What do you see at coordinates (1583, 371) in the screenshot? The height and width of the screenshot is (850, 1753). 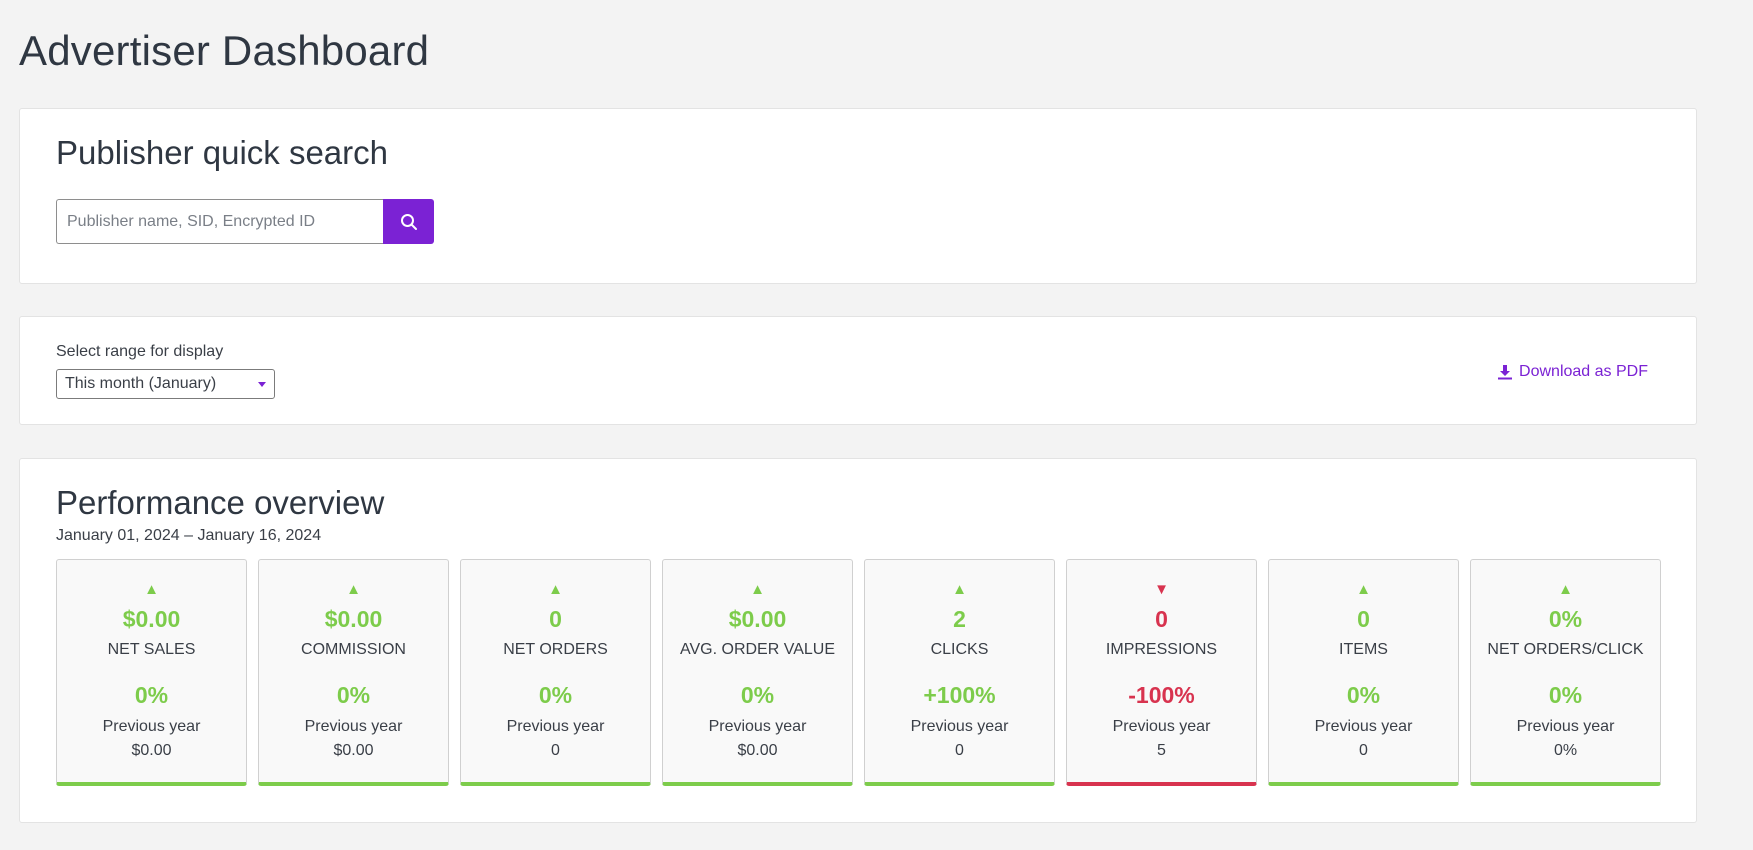 I see `download-pdf-label: Download as PDF` at bounding box center [1583, 371].